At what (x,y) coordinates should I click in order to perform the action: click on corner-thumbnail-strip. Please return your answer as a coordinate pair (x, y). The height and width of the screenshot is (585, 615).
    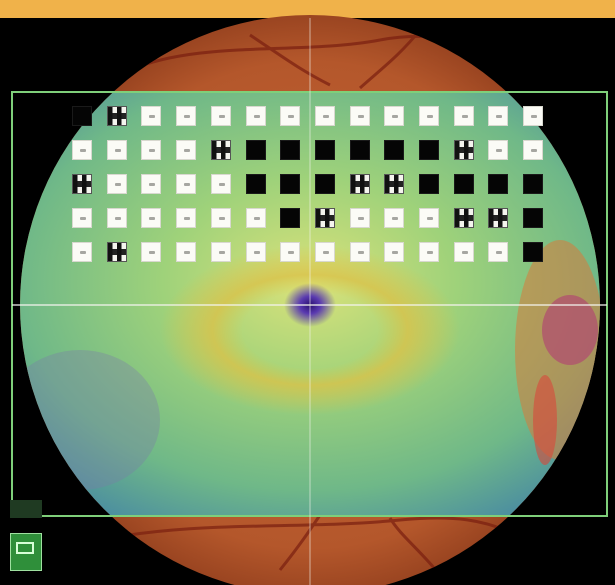
    Looking at the image, I should click on (26, 509).